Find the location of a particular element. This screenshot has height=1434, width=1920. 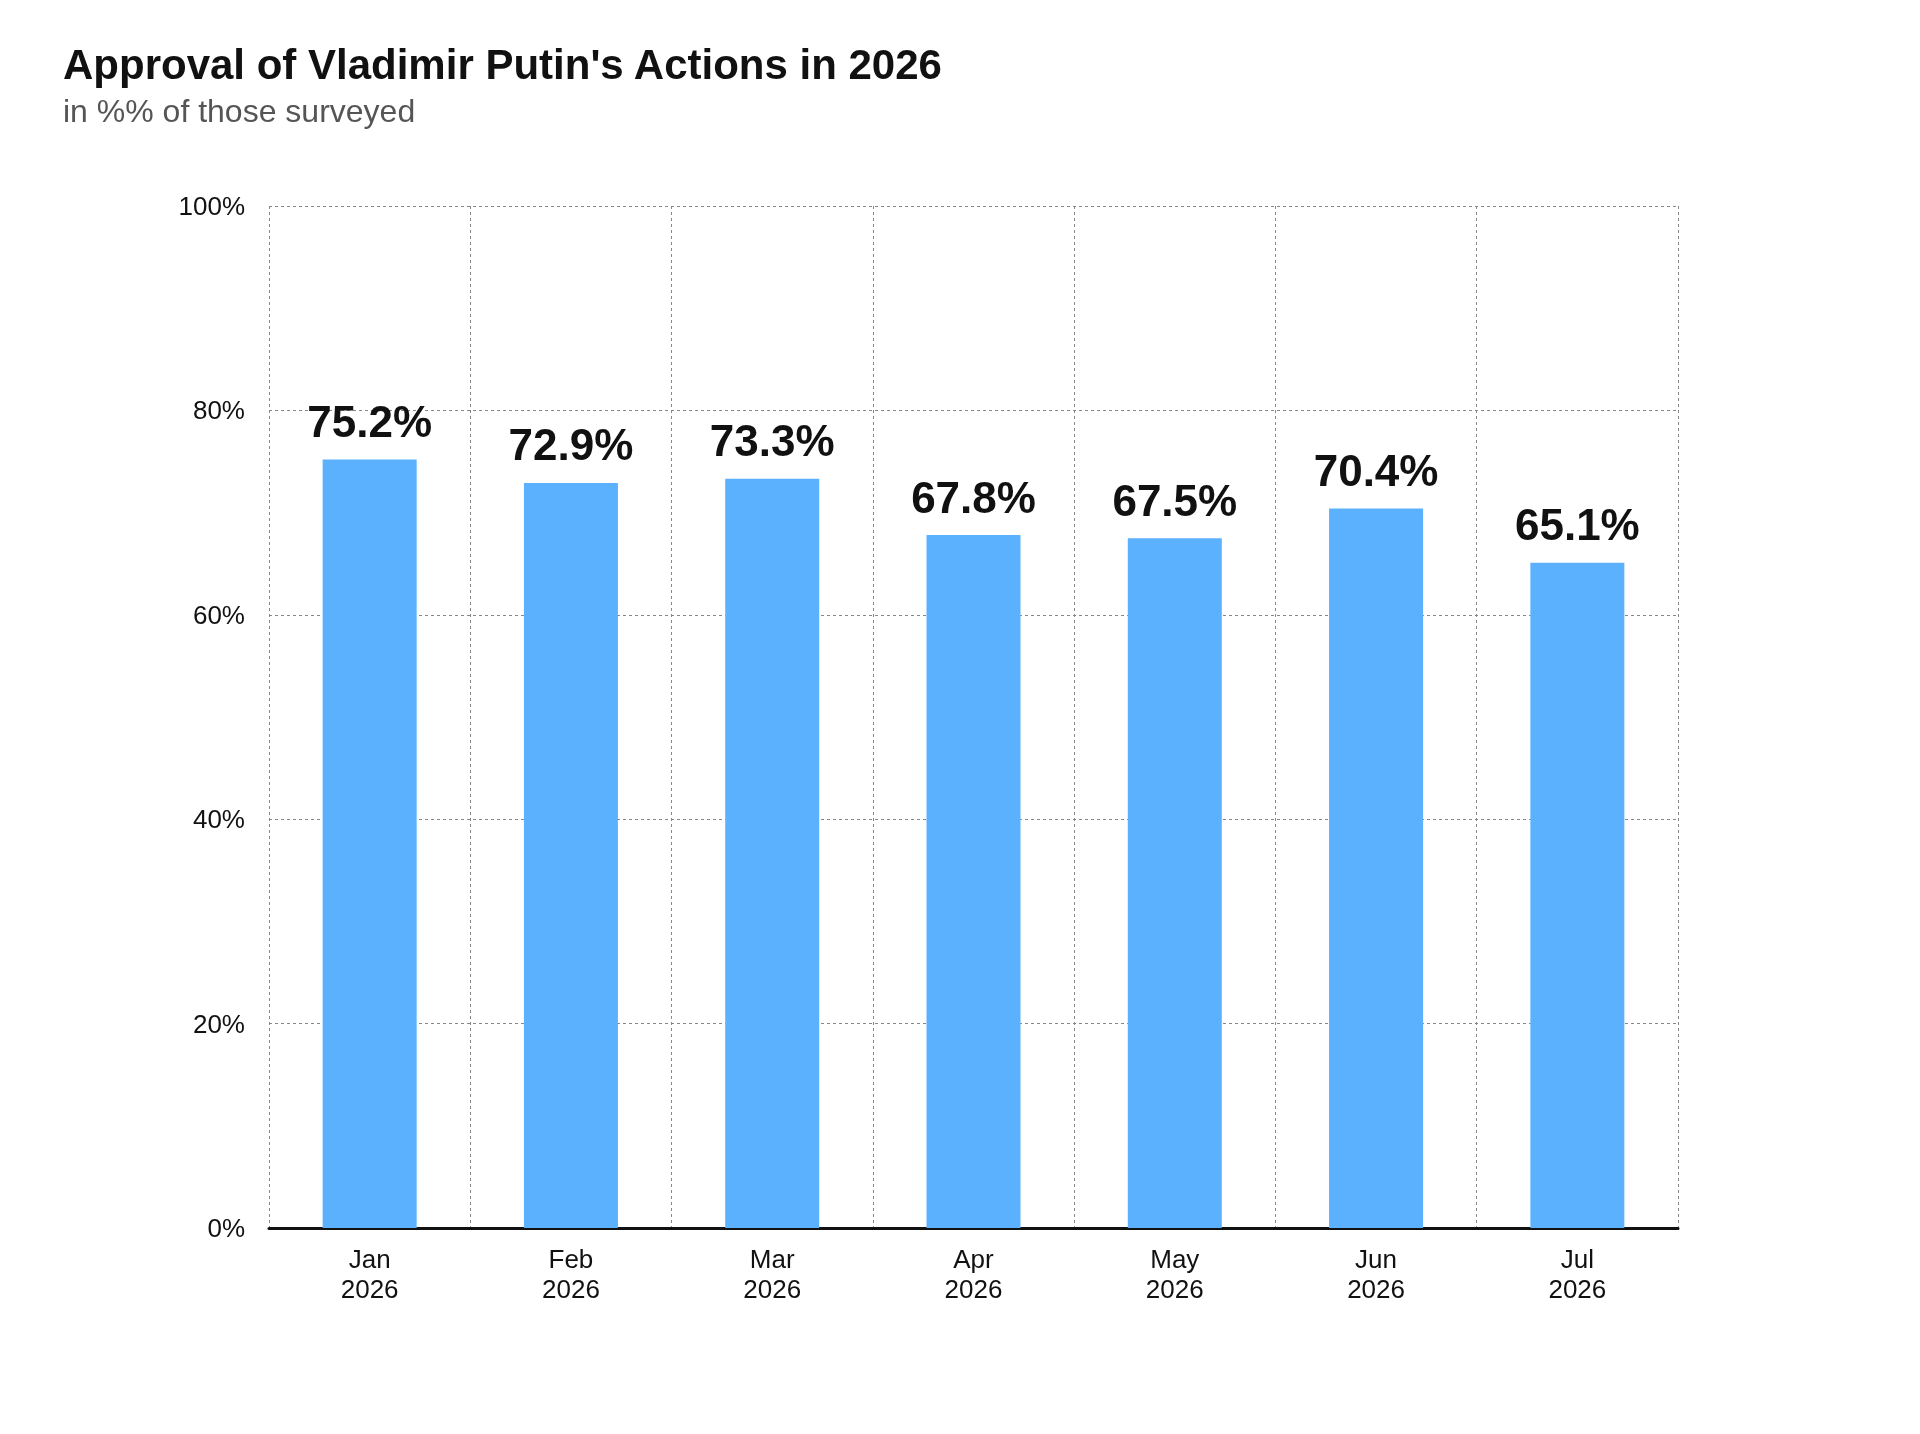

y-tick-label: 0% is located at coordinates (226, 1228).